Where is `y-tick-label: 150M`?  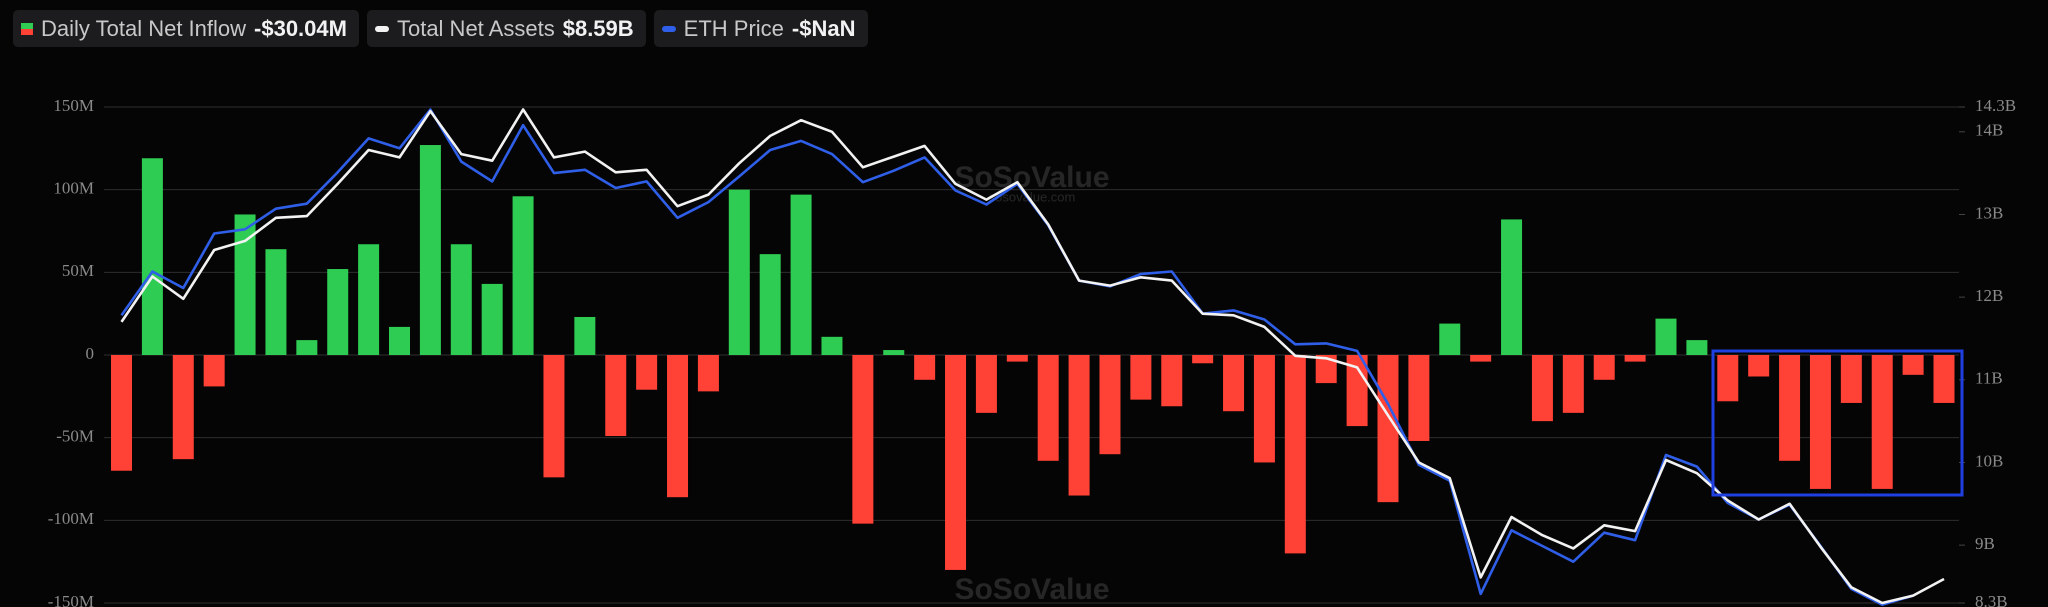 y-tick-label: 150M is located at coordinates (73, 105).